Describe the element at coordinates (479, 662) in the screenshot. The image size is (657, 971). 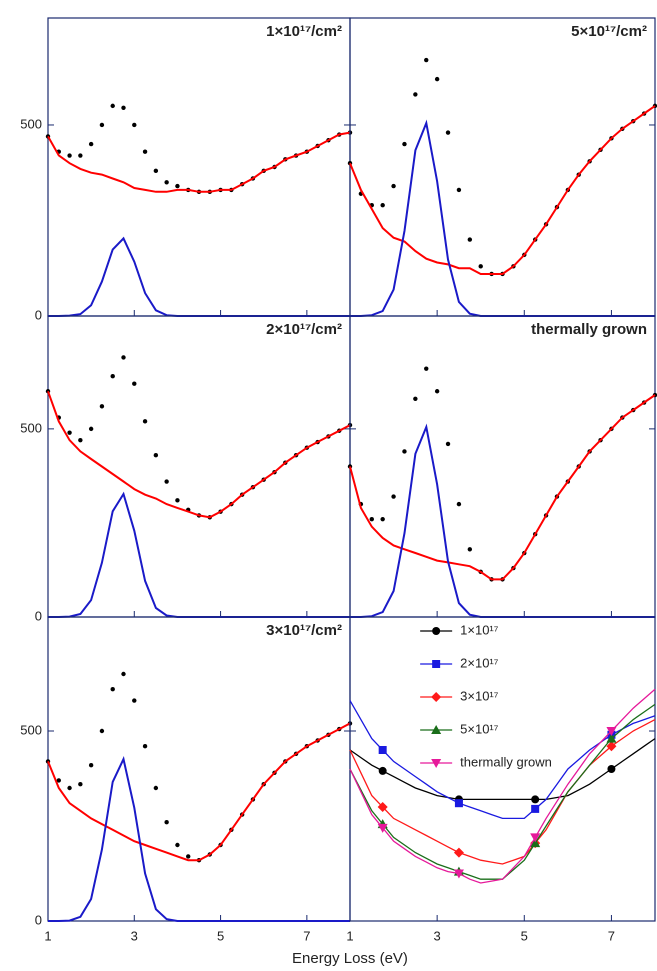
I see `legend-label: 2×10¹⁷` at that location.